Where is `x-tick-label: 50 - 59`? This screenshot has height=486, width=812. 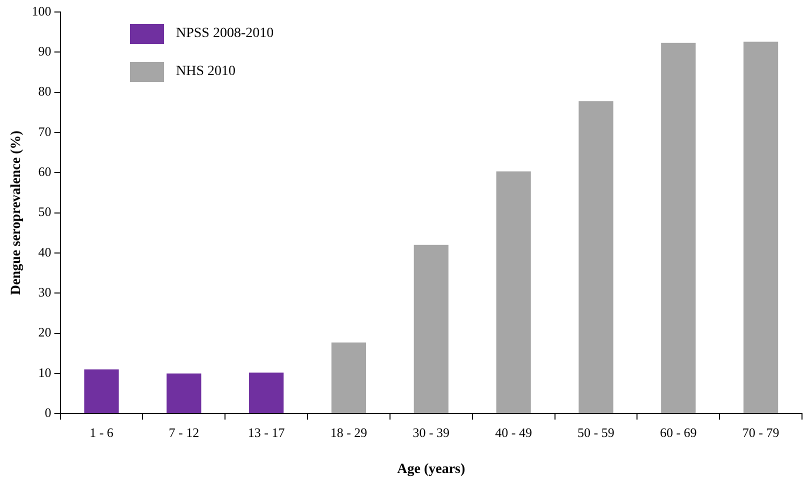 x-tick-label: 50 - 59 is located at coordinates (596, 432).